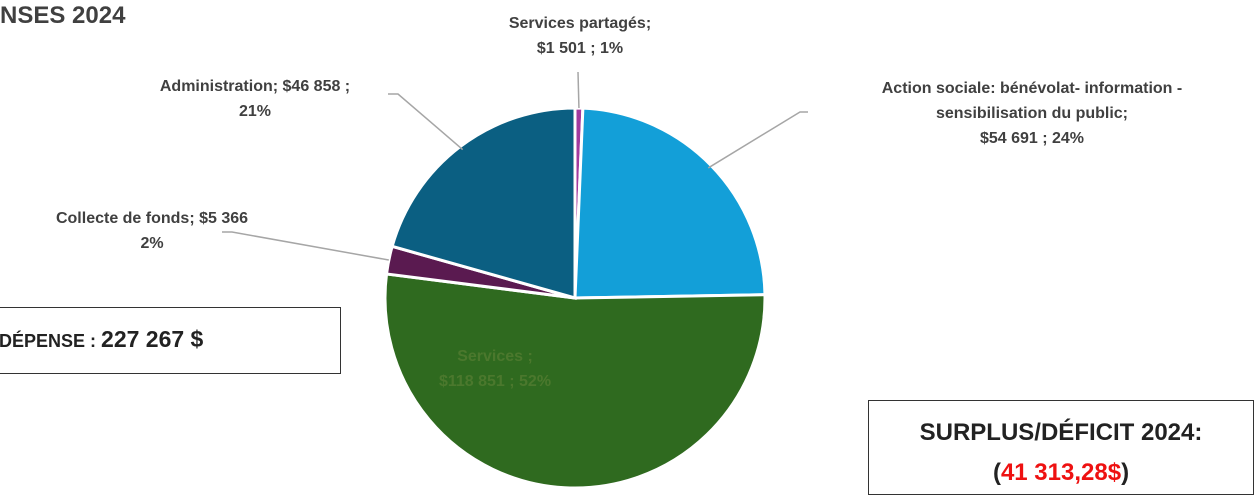 Image resolution: width=1256 pixels, height=495 pixels. I want to click on label-administration: Administration; $46 858 ; 21%, so click(255, 99).